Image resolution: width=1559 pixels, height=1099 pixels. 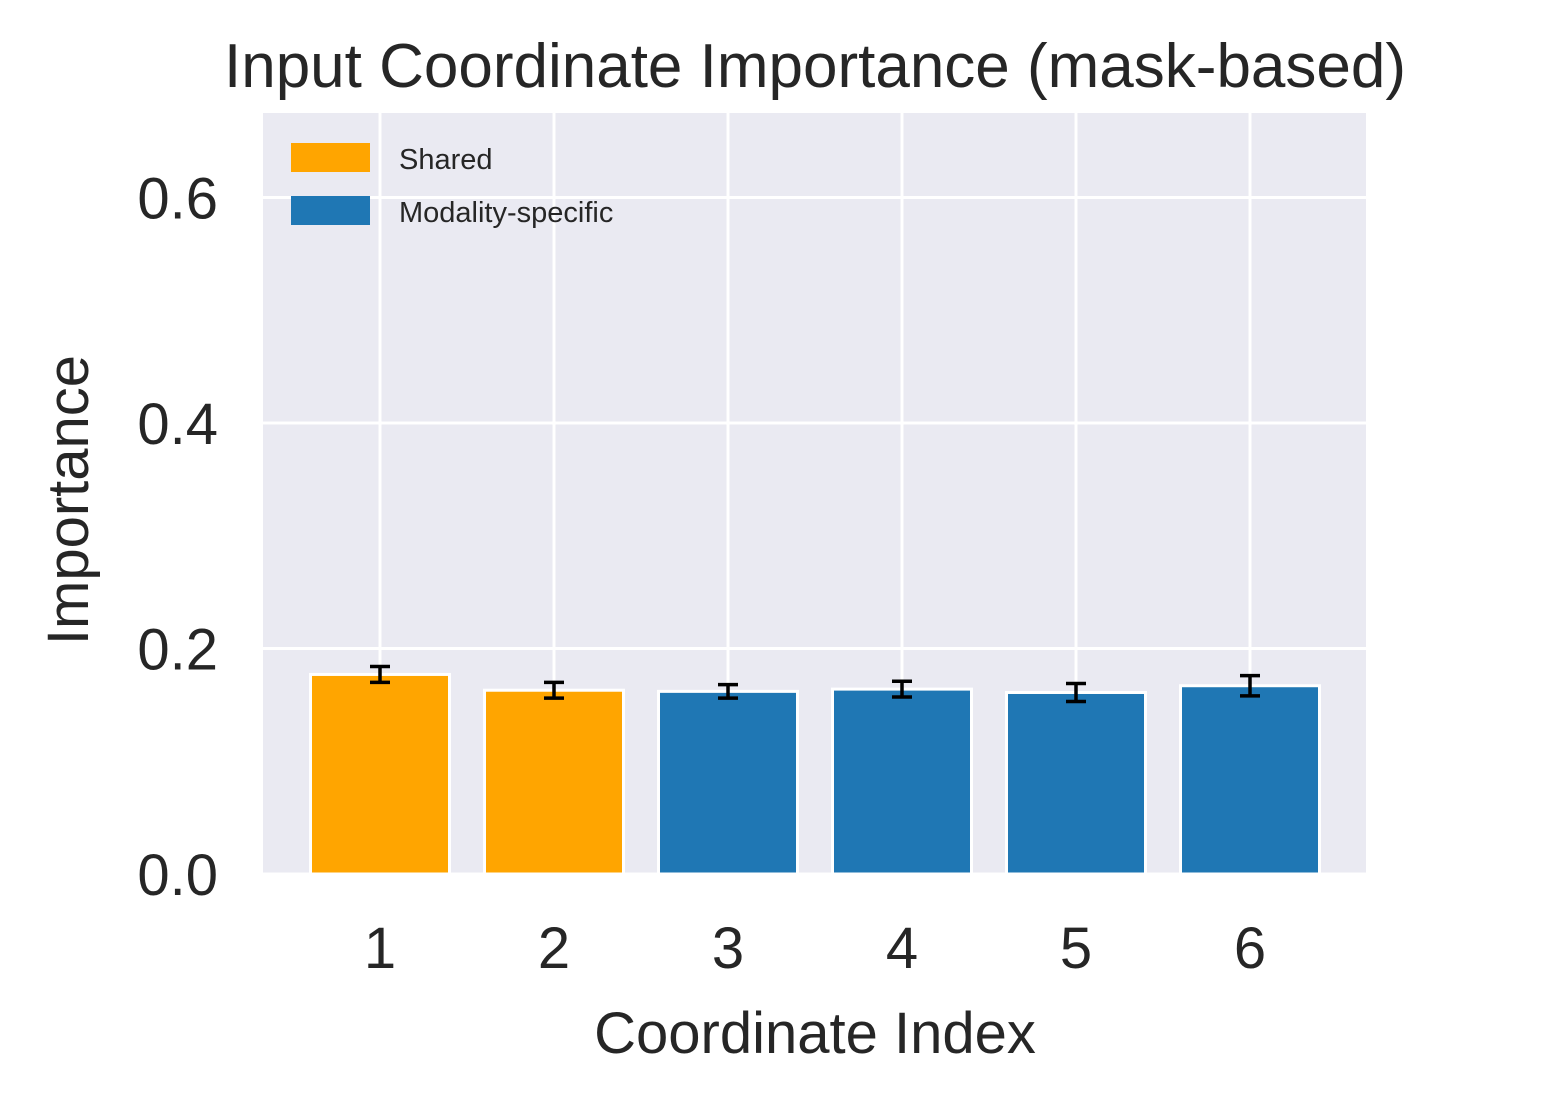 I want to click on legend-label: Modality-specific, so click(x=506, y=213).